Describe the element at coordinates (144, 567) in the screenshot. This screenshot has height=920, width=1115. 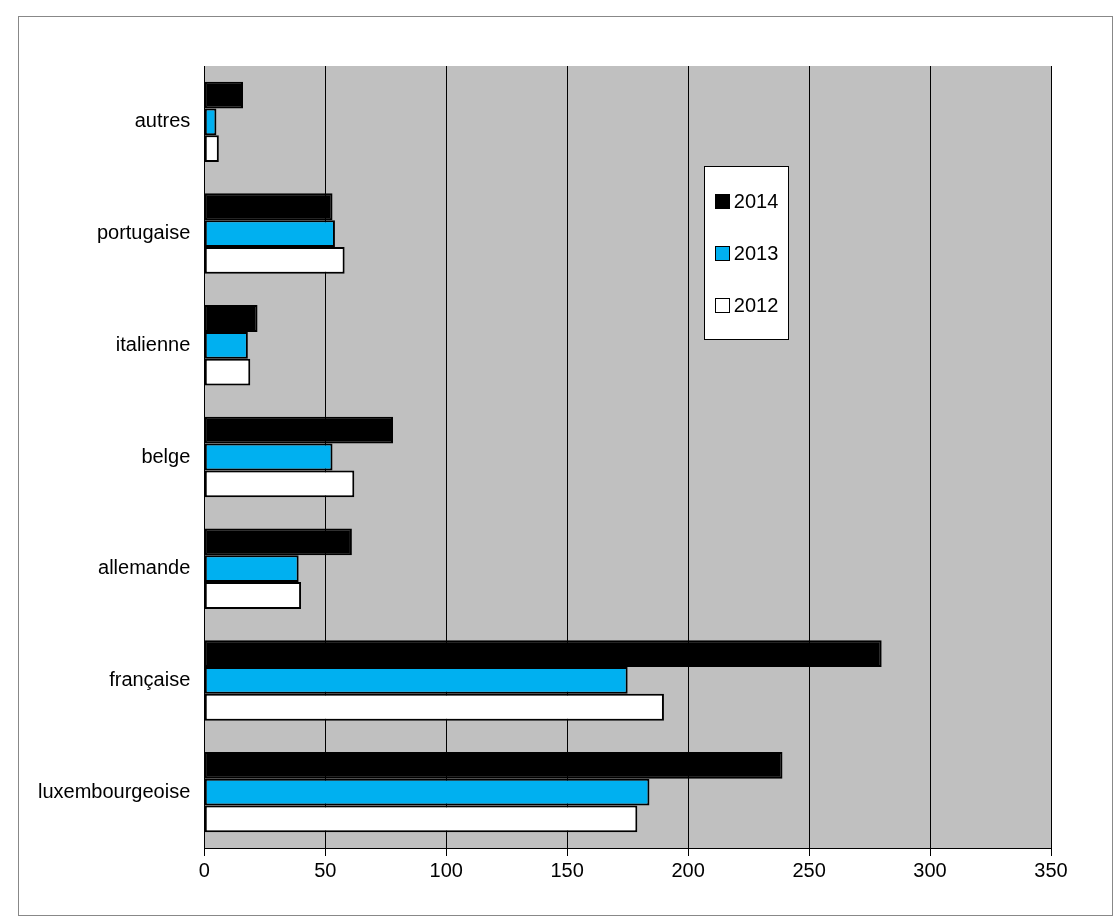
I see `y-tick-label: allemande` at that location.